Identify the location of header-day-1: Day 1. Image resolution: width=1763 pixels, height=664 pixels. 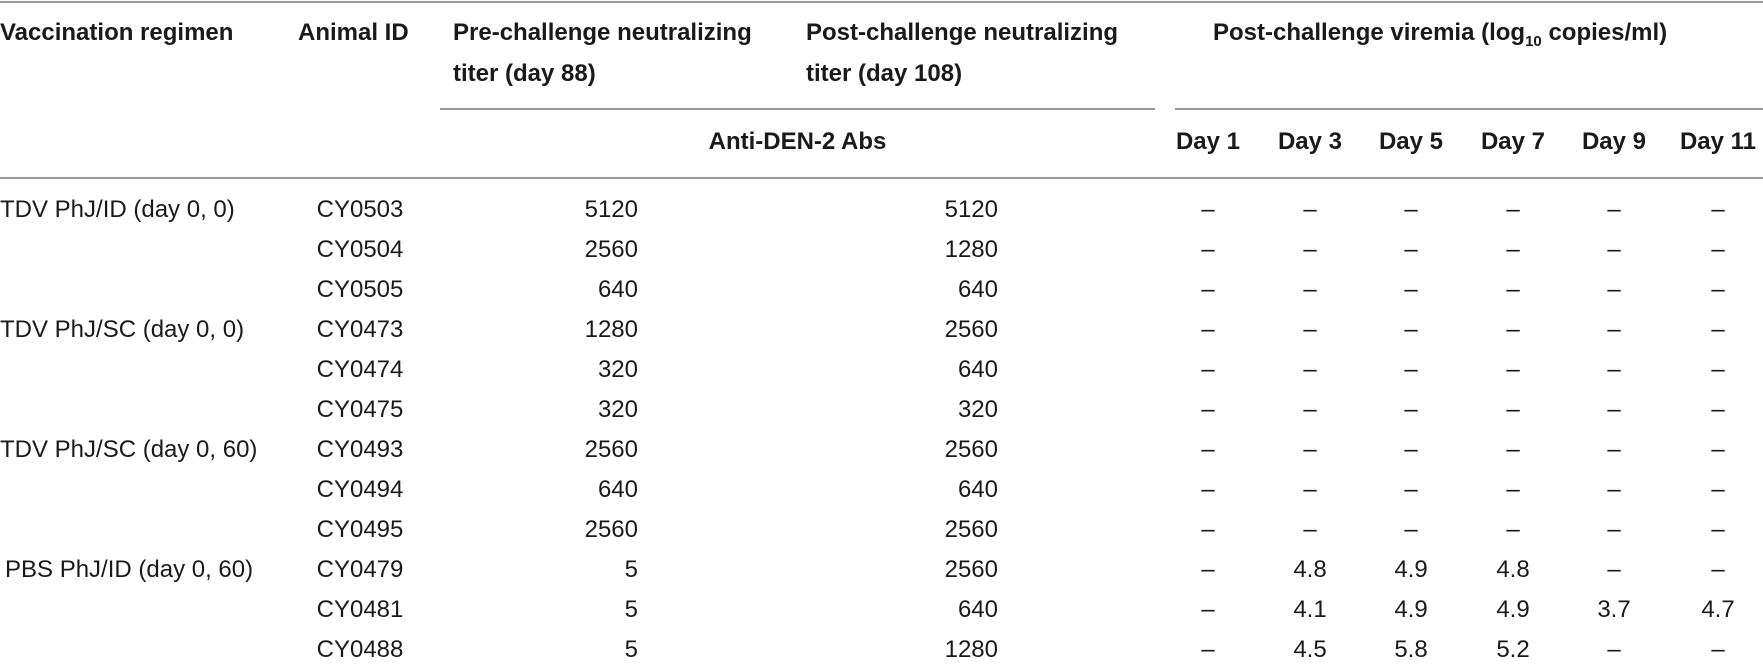
(1208, 141).